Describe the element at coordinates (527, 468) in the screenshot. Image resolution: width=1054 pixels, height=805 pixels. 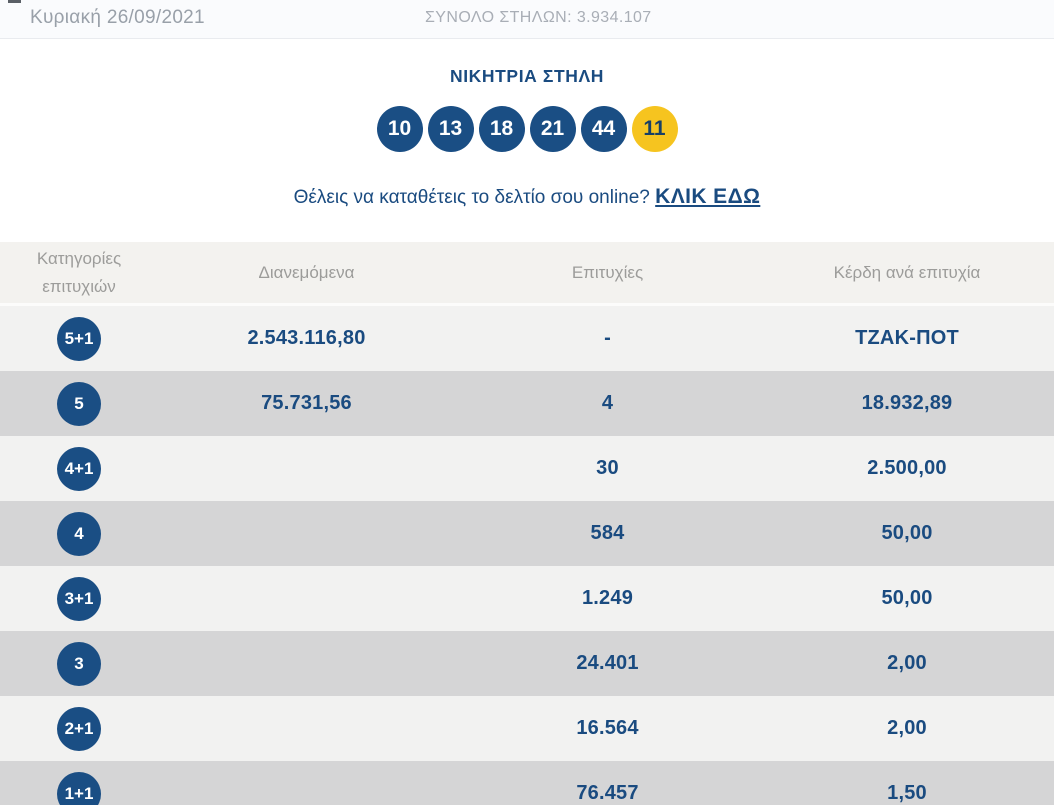
I see `table-row: 4+1 30 2.500,00` at that location.